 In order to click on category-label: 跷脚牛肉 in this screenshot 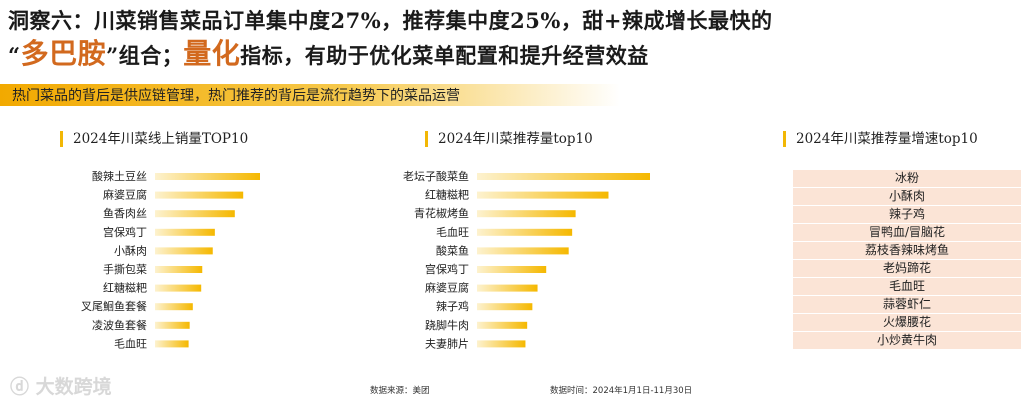, I will do `click(447, 325)`.